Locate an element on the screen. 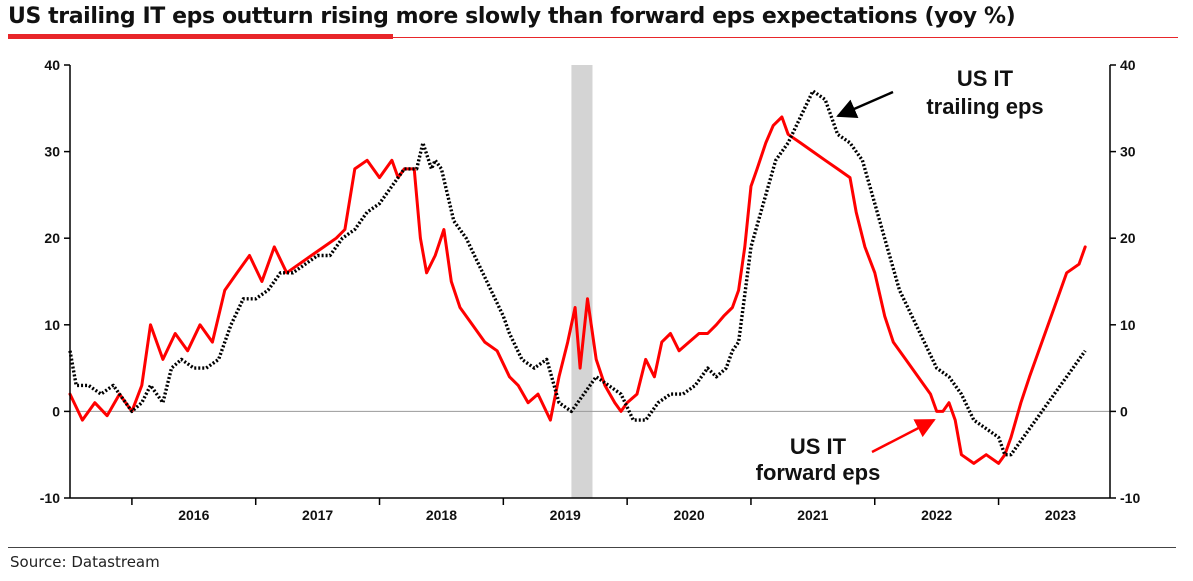  annotation-forward-label: US IT is located at coordinates (818, 446).